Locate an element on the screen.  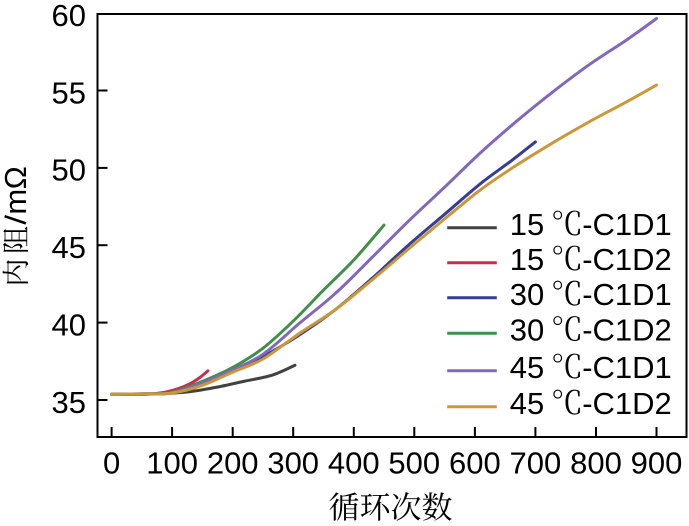
svg-text: 55 is located at coordinates (69, 92).